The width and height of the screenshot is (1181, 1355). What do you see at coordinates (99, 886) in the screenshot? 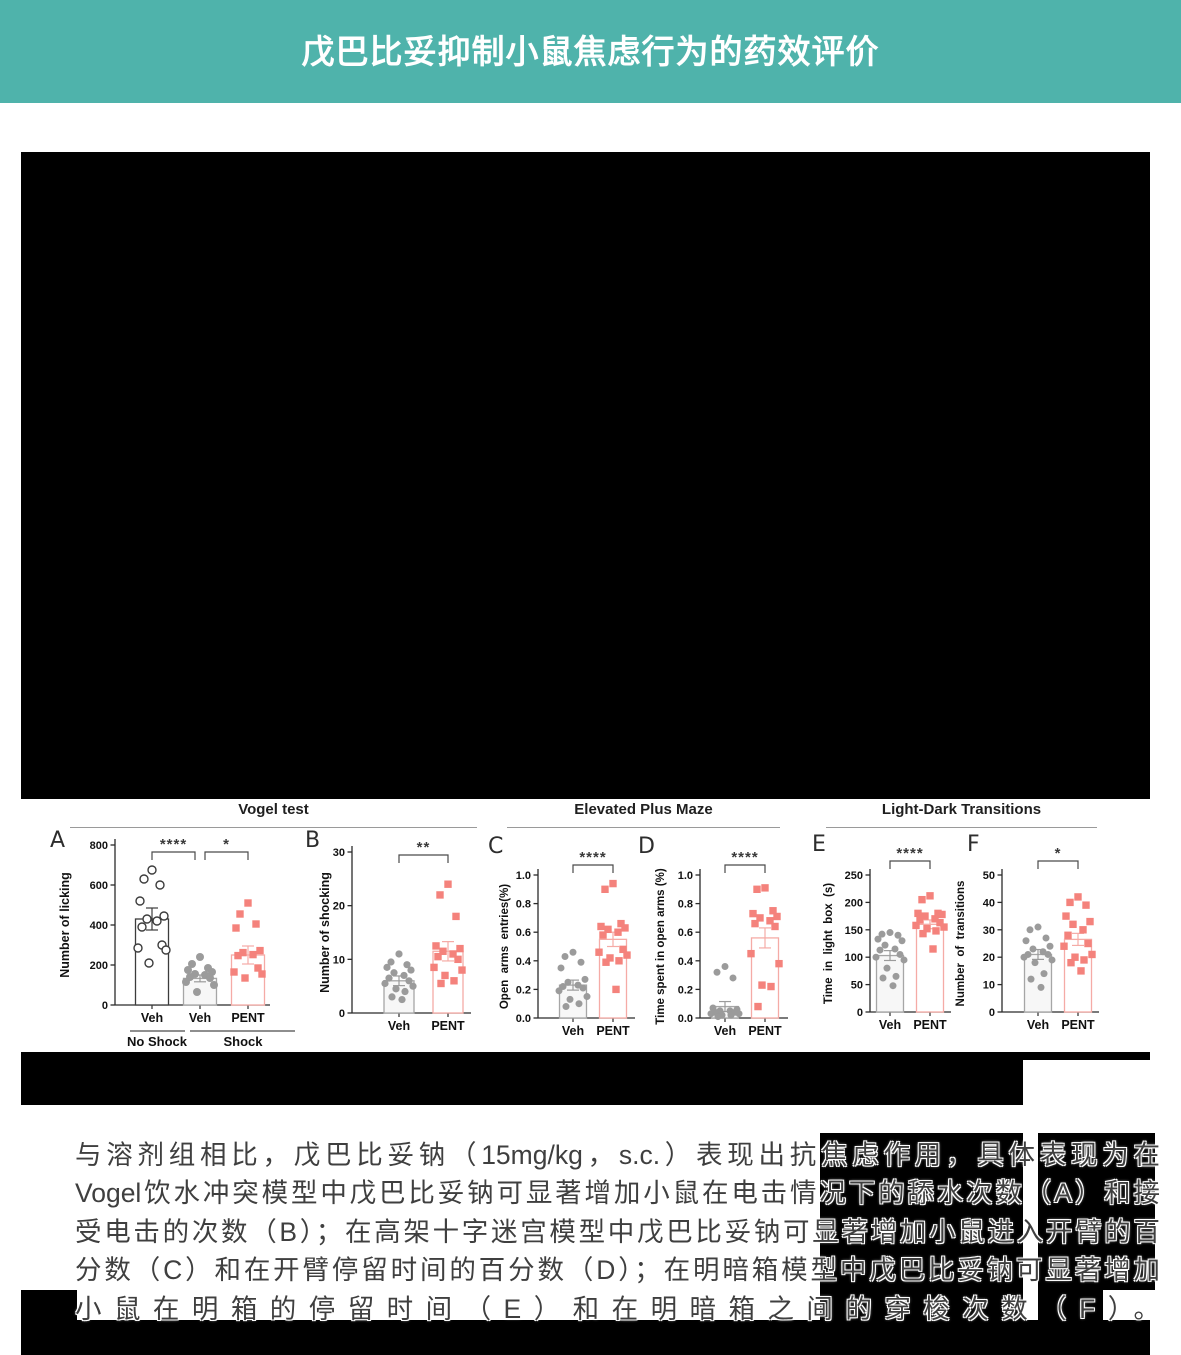
I see `svg-text: 600` at bounding box center [99, 886].